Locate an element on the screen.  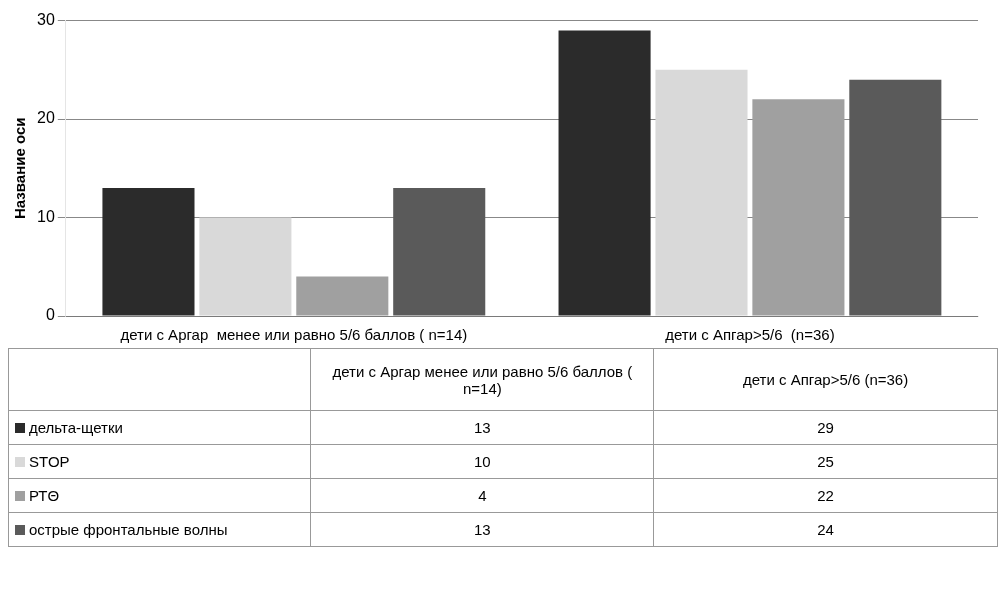
y-tick-label: 10 is located at coordinates (46, 216).